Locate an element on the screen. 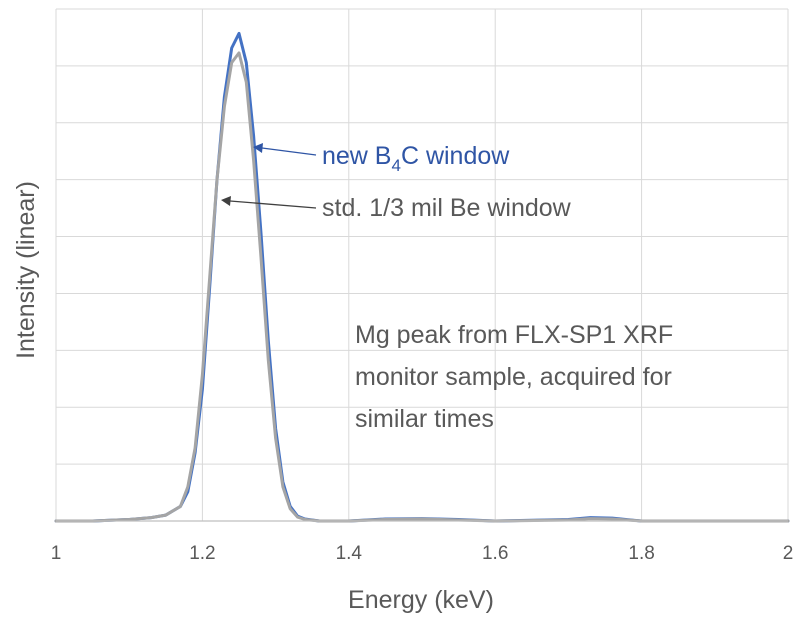 This screenshot has height=623, width=803. annotation-b4c-label-prefix: new B is located at coordinates (356, 156).